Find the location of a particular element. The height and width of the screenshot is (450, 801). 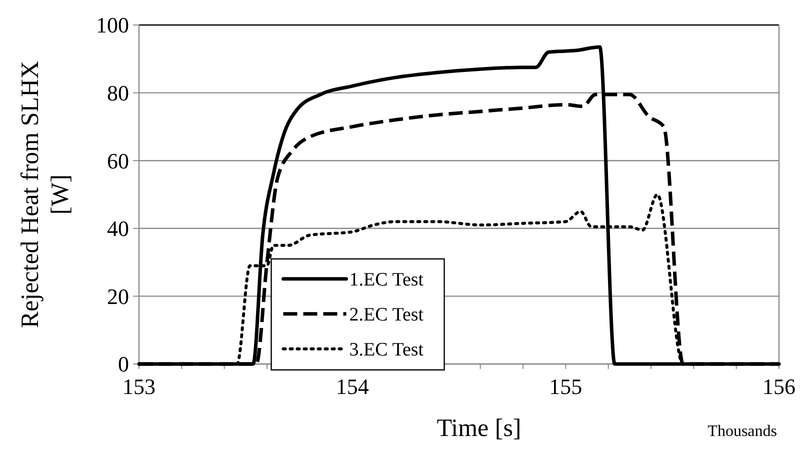

y-axis-title: Rejected Heat from SLHX [W] is located at coordinates (45, 194).